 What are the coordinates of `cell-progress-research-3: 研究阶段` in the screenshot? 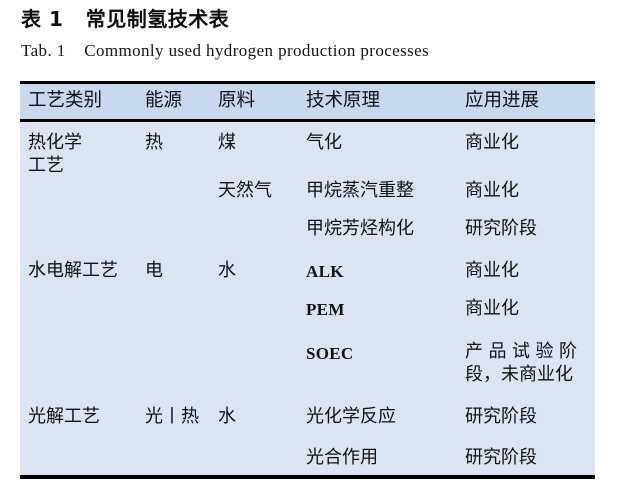 It's located at (501, 457).